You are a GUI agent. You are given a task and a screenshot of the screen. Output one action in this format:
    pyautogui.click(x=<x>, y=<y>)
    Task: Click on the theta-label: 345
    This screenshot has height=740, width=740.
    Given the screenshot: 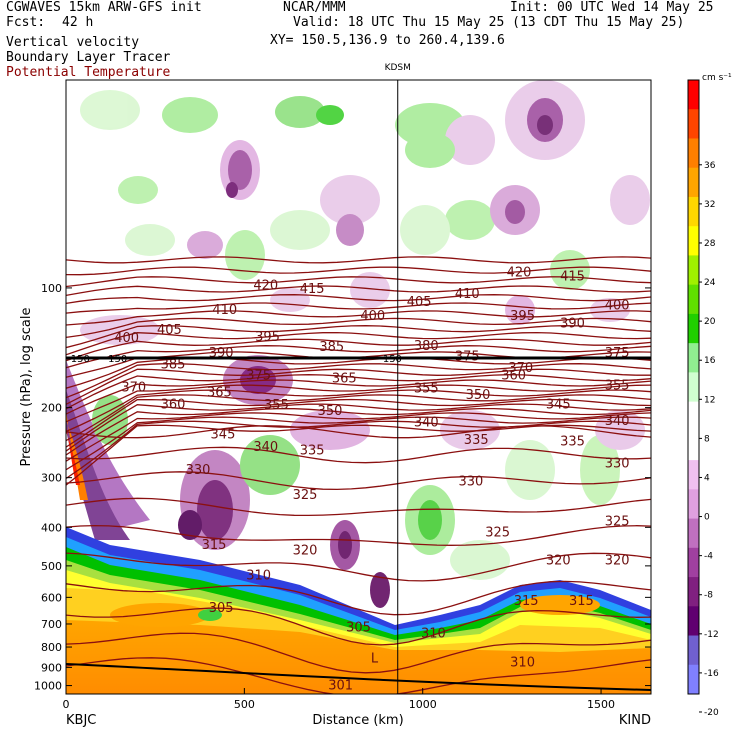 What is the action you would take?
    pyautogui.click(x=223, y=434)
    